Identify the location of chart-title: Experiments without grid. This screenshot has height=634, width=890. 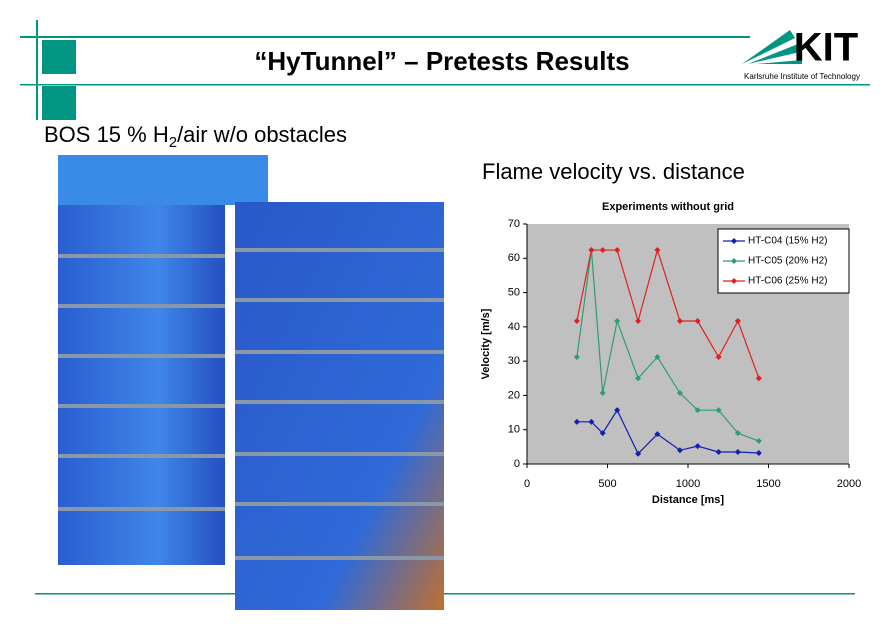
(668, 207).